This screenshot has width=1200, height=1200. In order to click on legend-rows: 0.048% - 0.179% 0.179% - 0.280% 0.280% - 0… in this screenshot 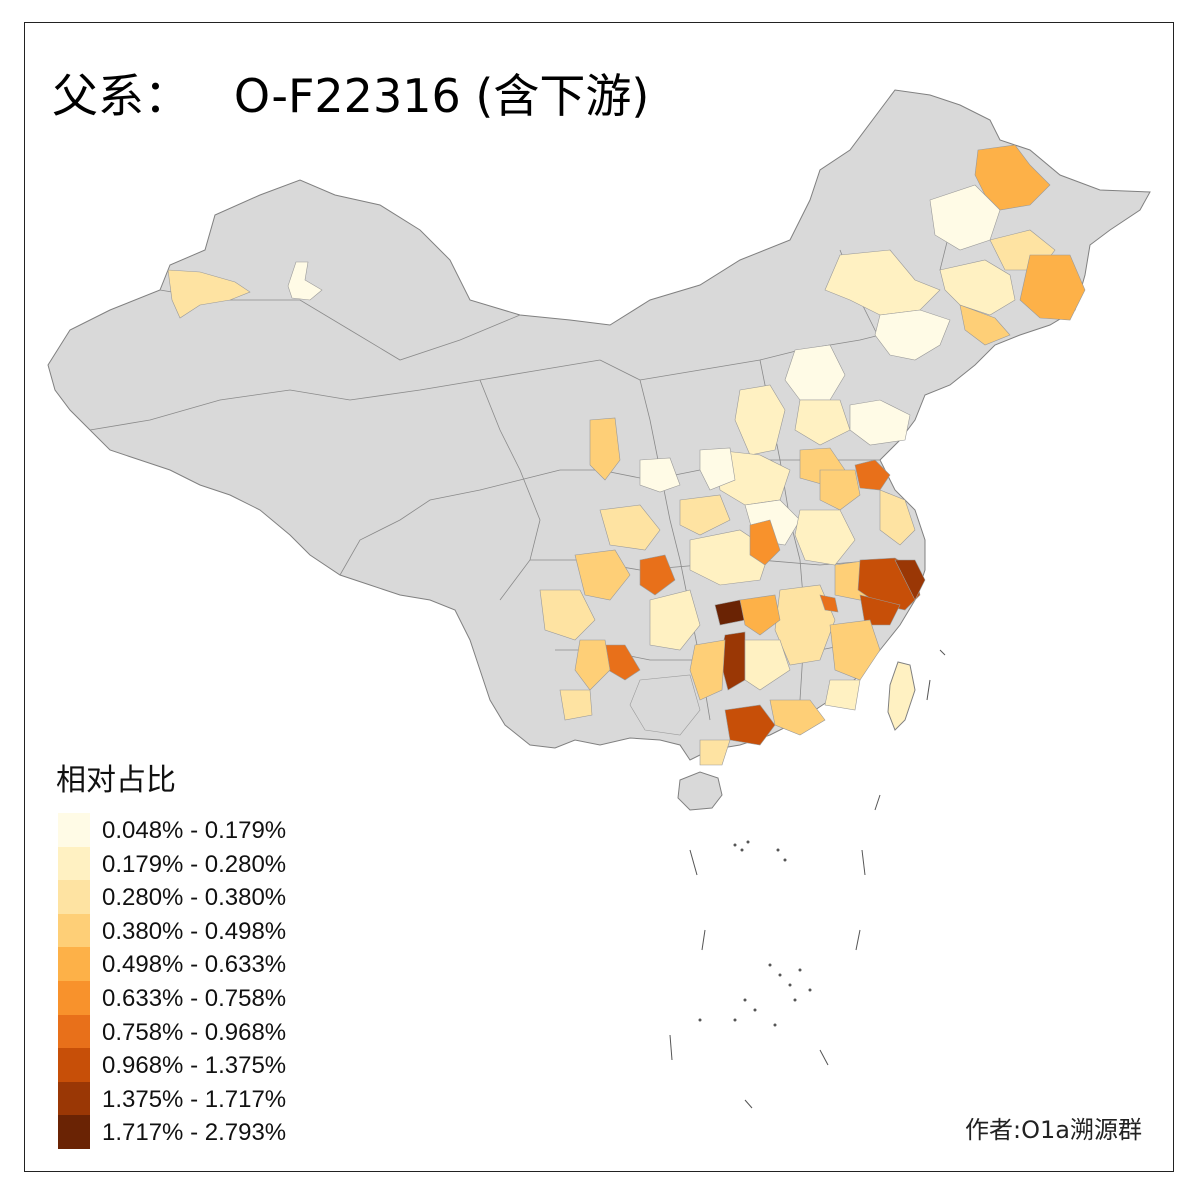, I will do `click(171, 981)`.